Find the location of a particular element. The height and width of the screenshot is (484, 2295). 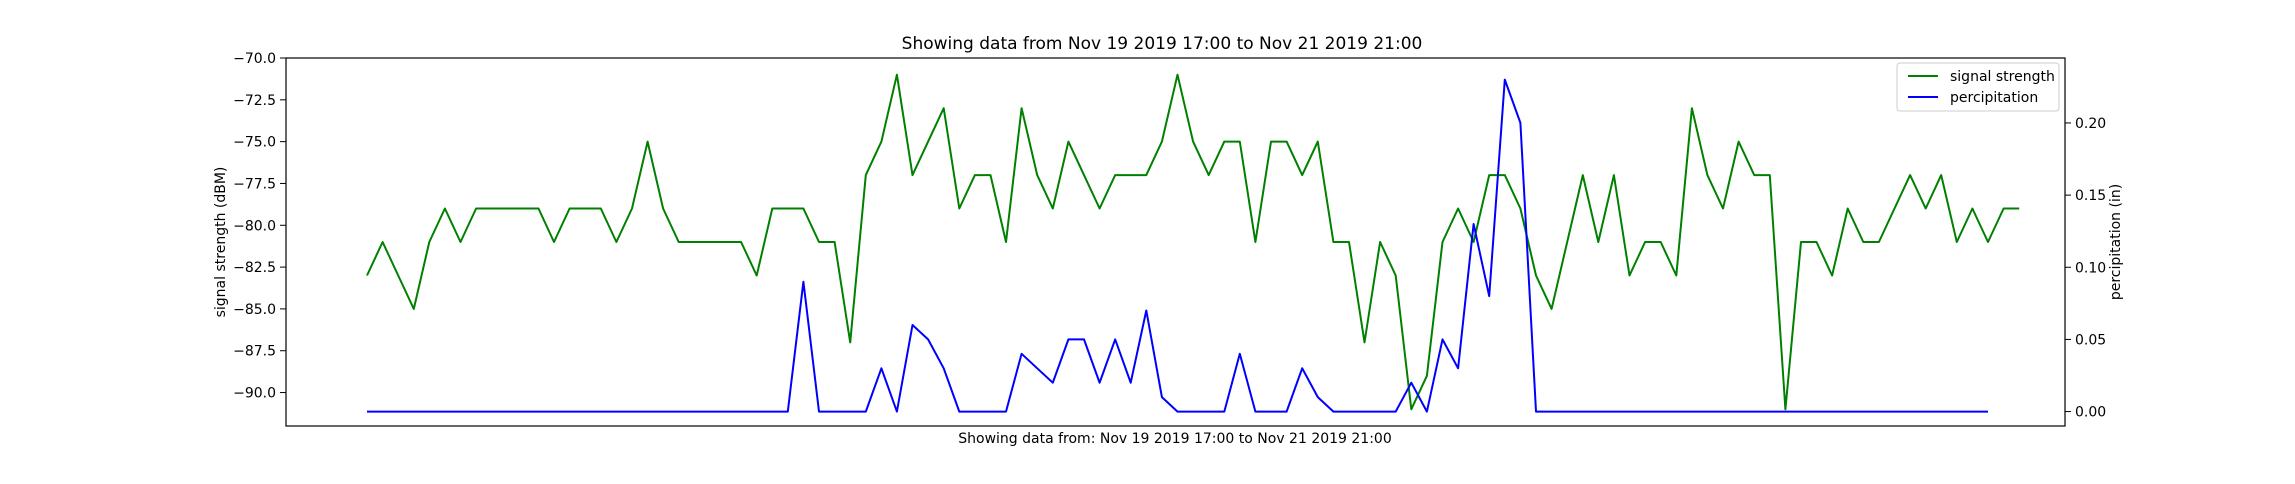

y2-tick-label: 0.20 is located at coordinates (2090, 124).